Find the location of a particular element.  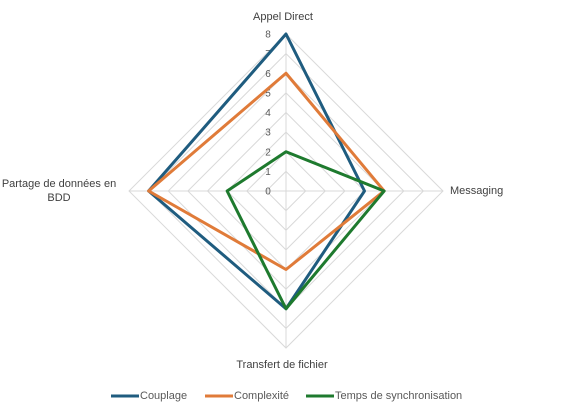

legend-label: Couplage is located at coordinates (163, 396).